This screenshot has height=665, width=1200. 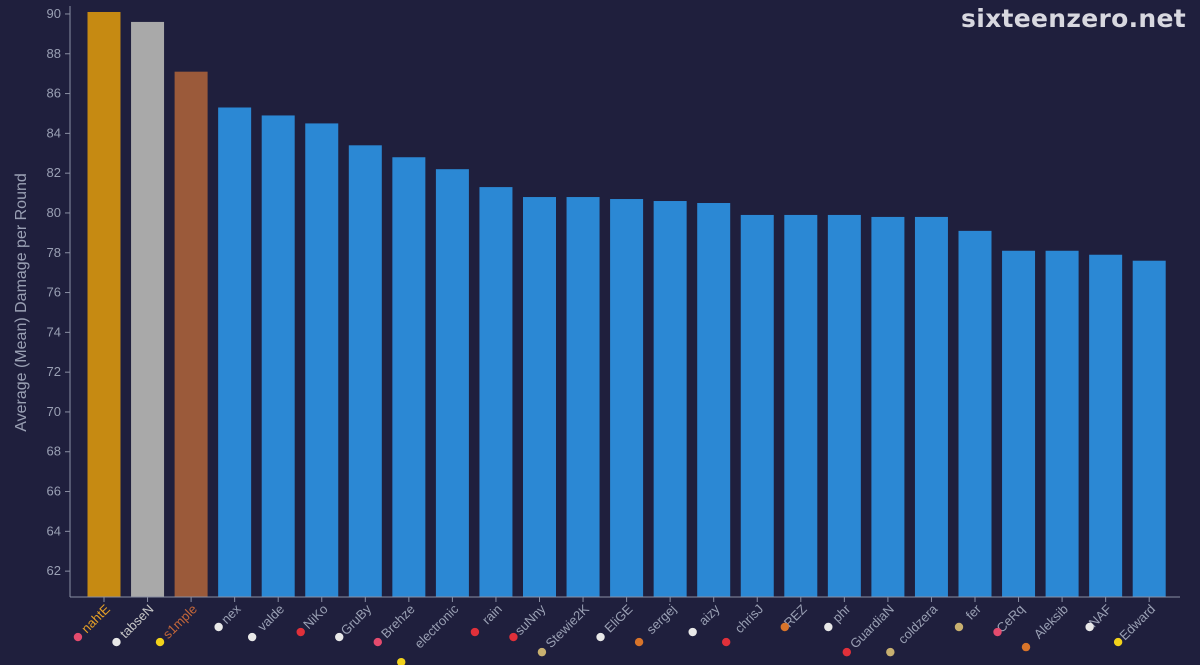 What do you see at coordinates (54, 93) in the screenshot?
I see `y-tick-label: 86` at bounding box center [54, 93].